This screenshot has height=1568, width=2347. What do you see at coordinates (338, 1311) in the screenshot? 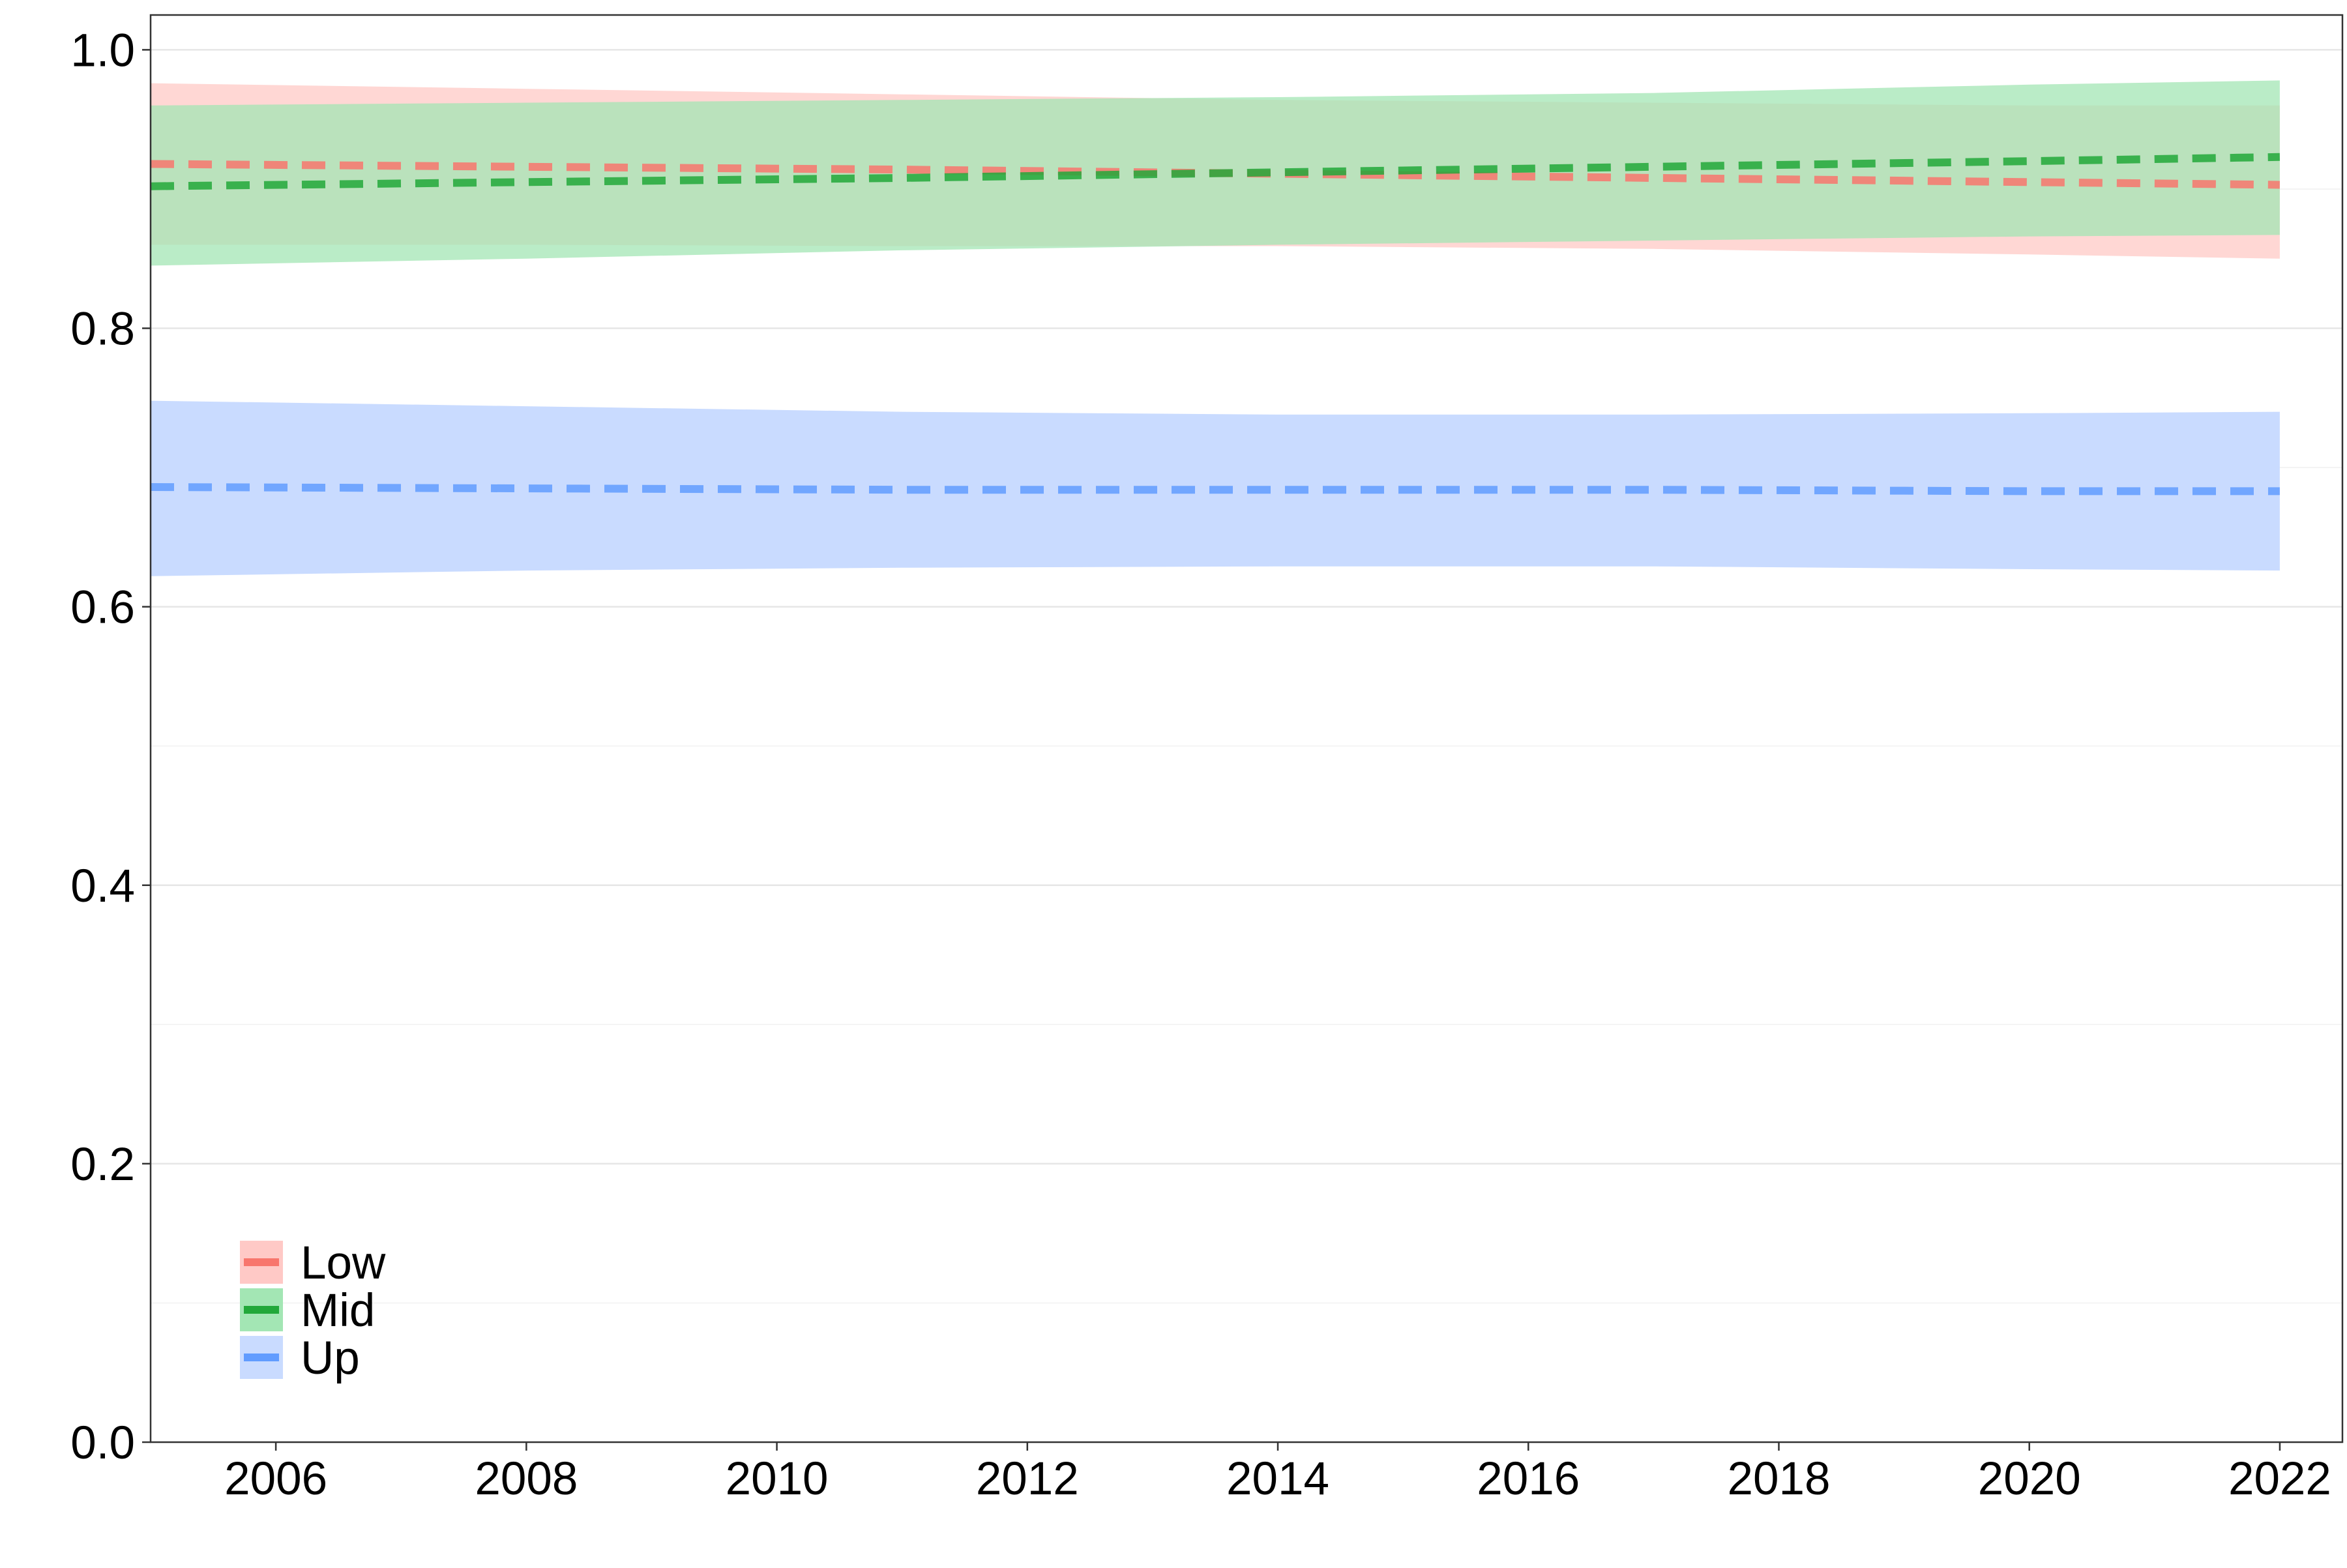
I see `legend-label-mid: Mid` at bounding box center [338, 1311].